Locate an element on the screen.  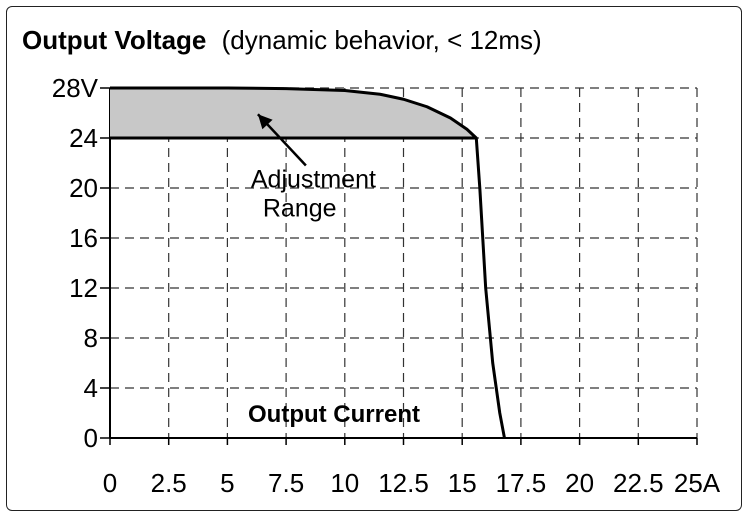
y-tick-label: 8 is located at coordinates (91, 338).